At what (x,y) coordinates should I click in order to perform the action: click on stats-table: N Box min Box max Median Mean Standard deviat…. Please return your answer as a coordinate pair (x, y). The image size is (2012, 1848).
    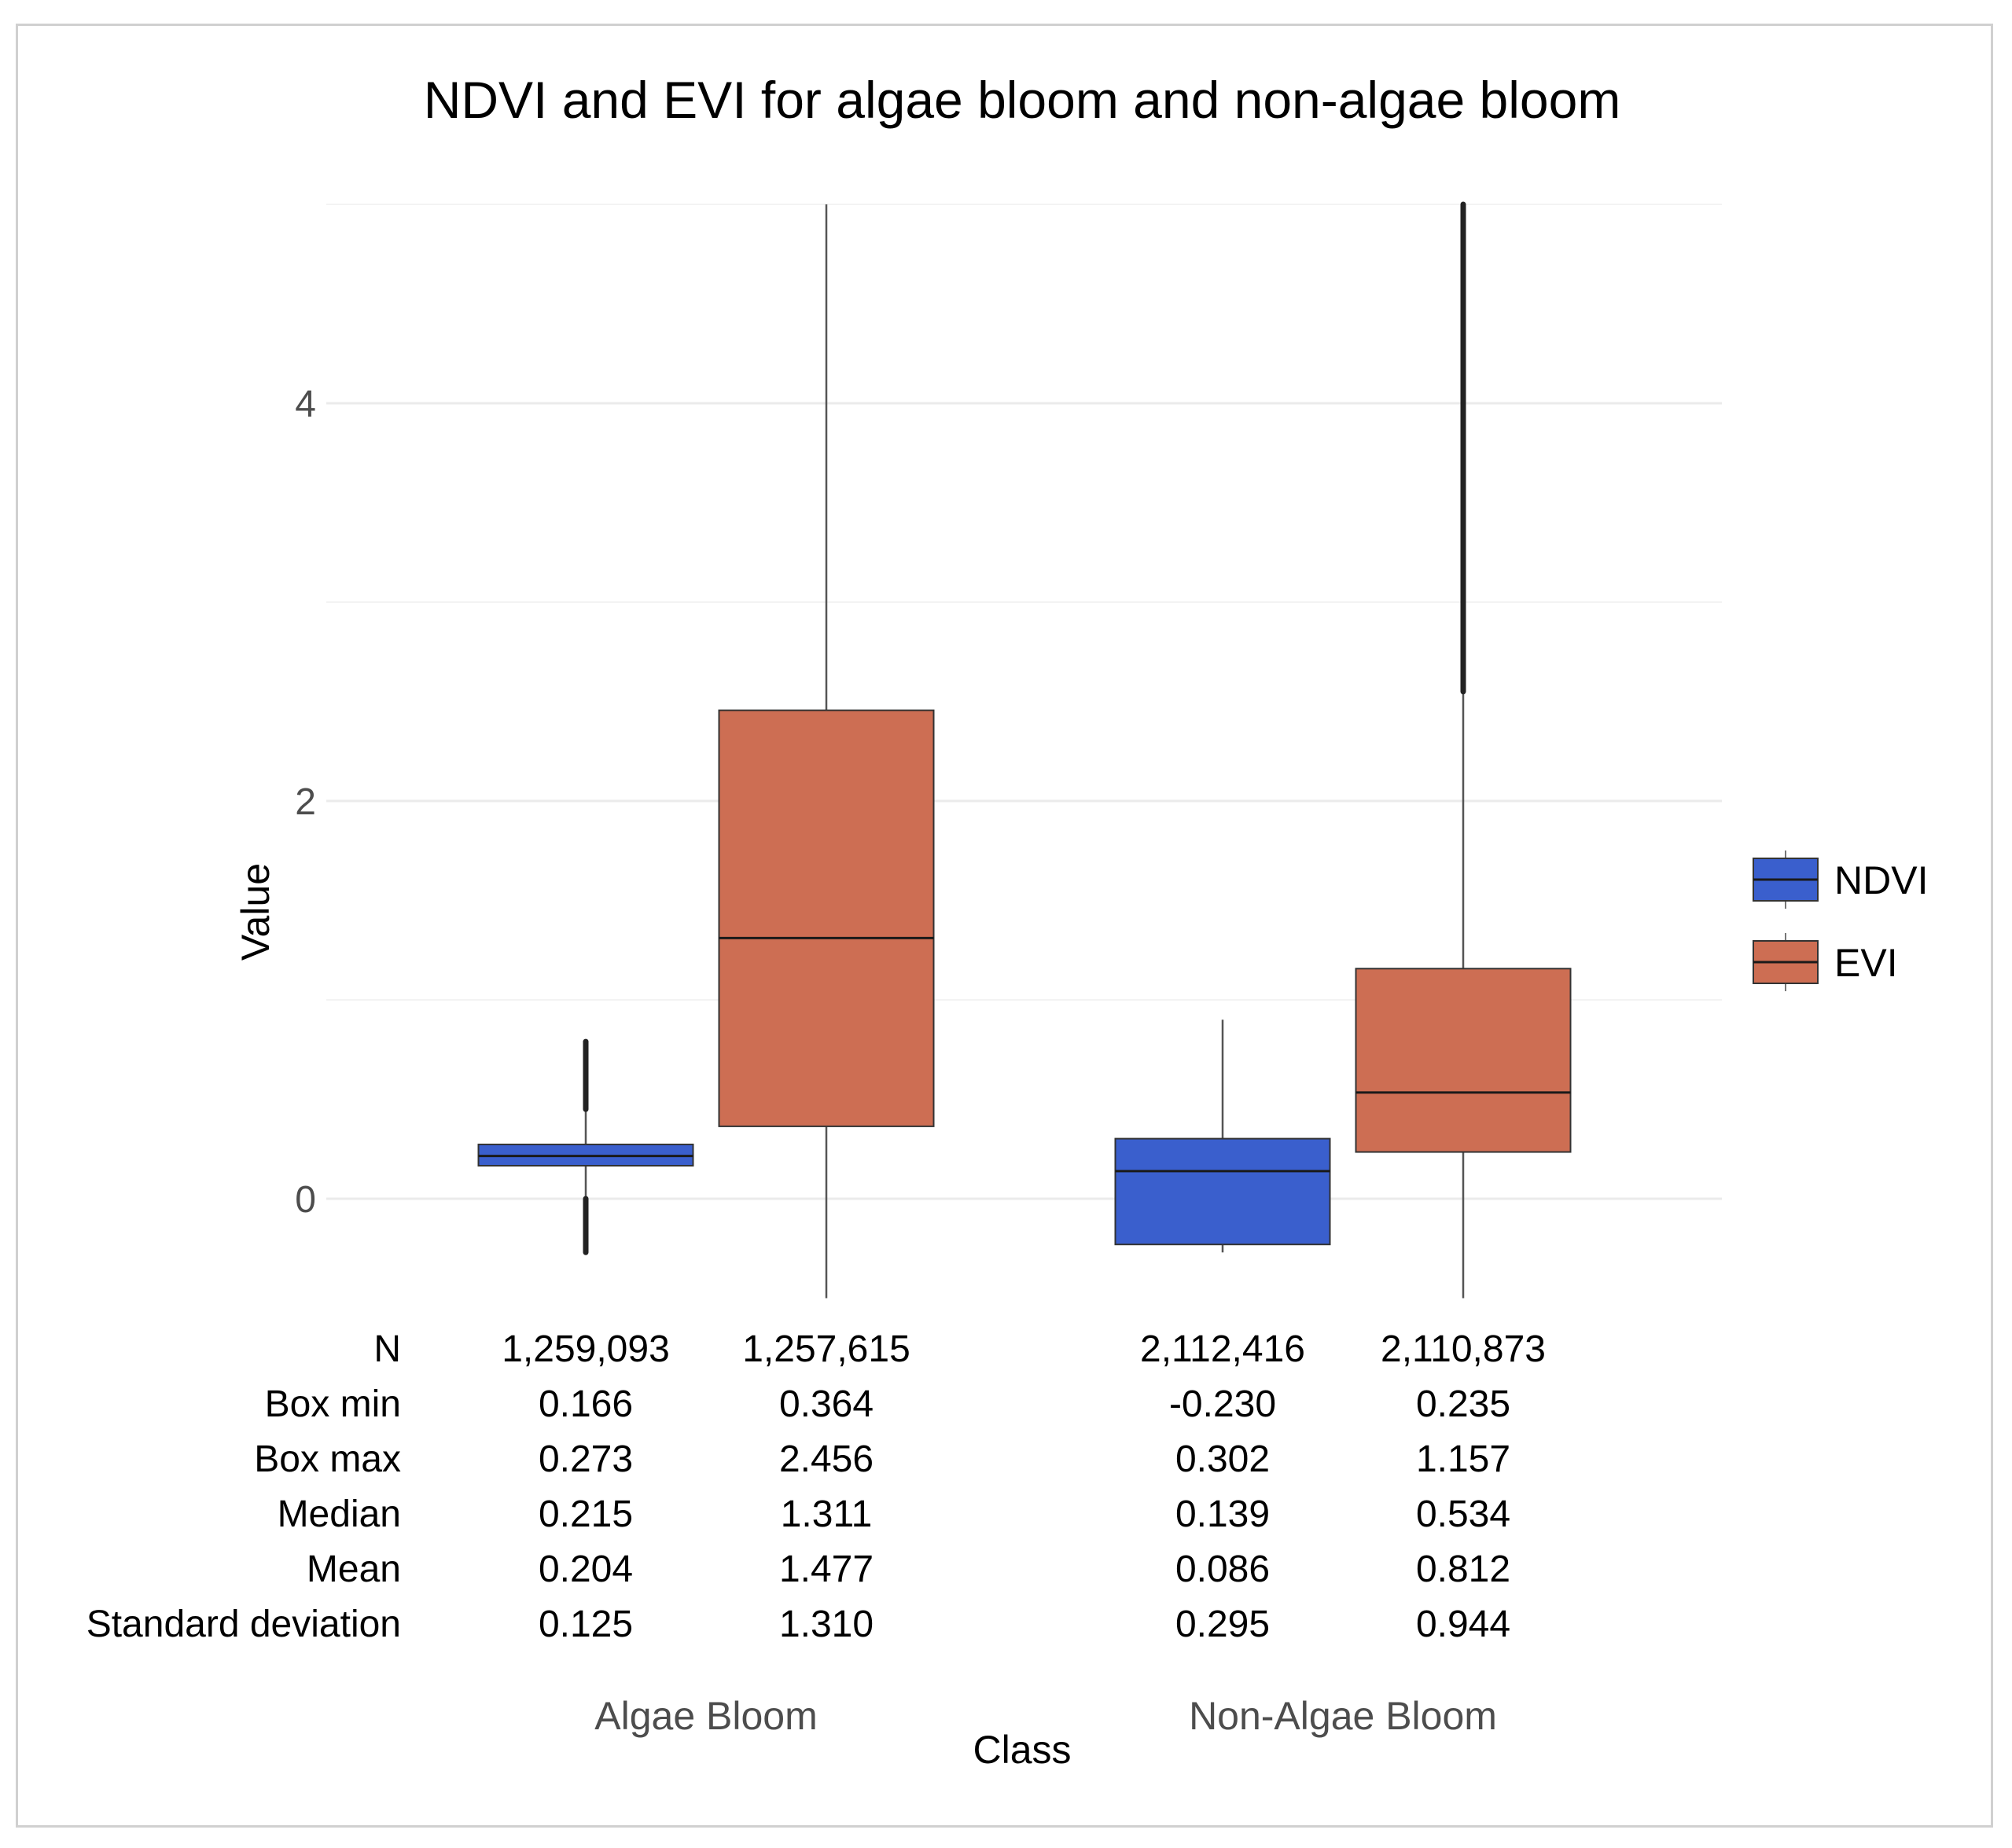
    Looking at the image, I should click on (816, 1486).